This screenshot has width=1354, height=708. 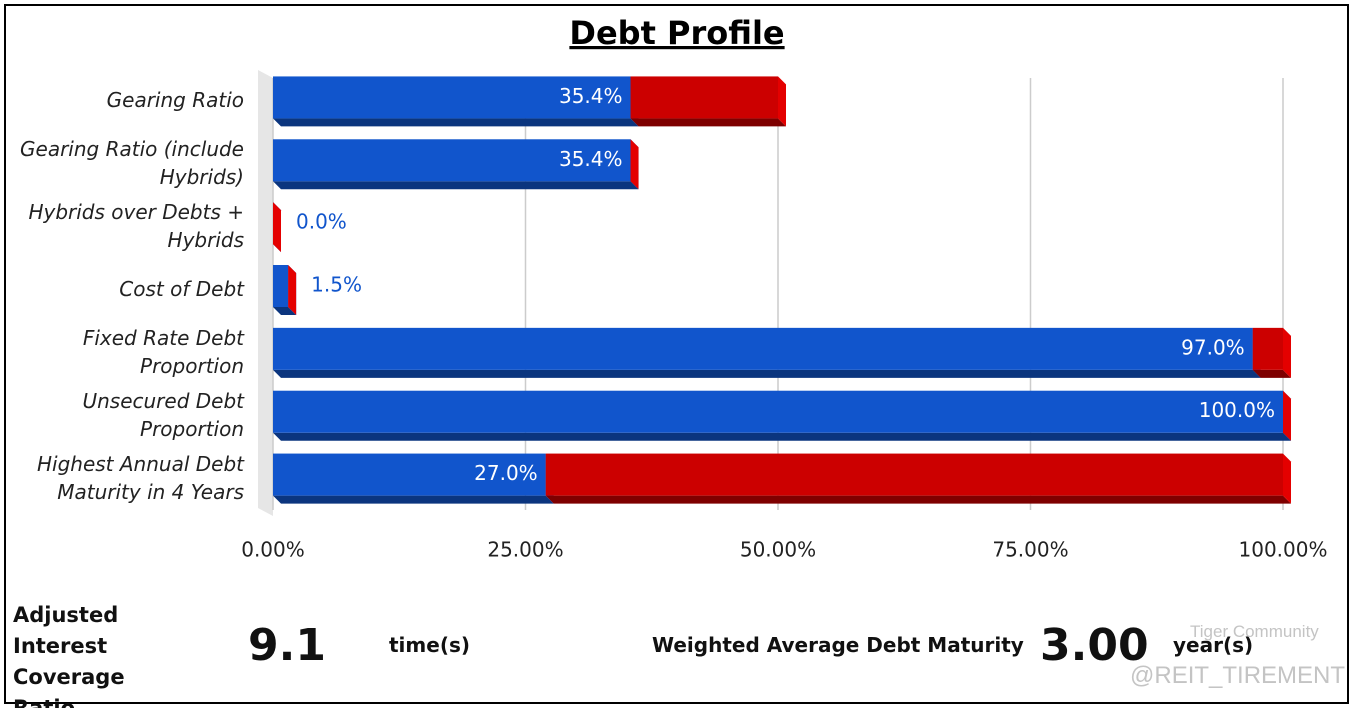 What do you see at coordinates (1030, 550) in the screenshot?
I see `x-tick-label: 75.00%` at bounding box center [1030, 550].